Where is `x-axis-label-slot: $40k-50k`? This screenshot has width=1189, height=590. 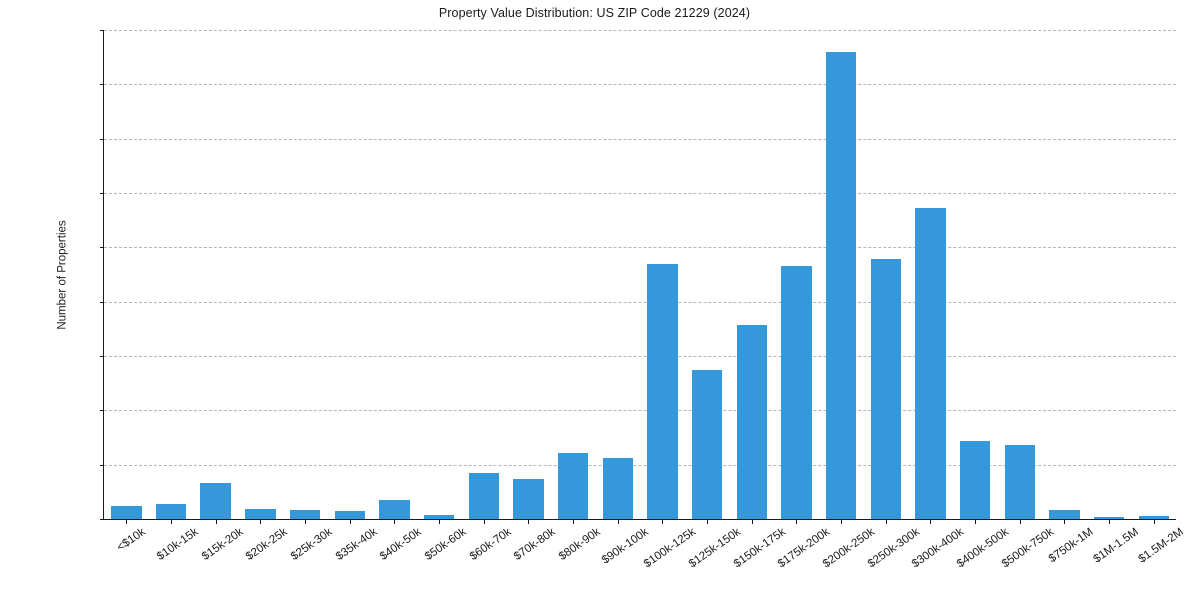 x-axis-label-slot: $40k-50k is located at coordinates (397, 556).